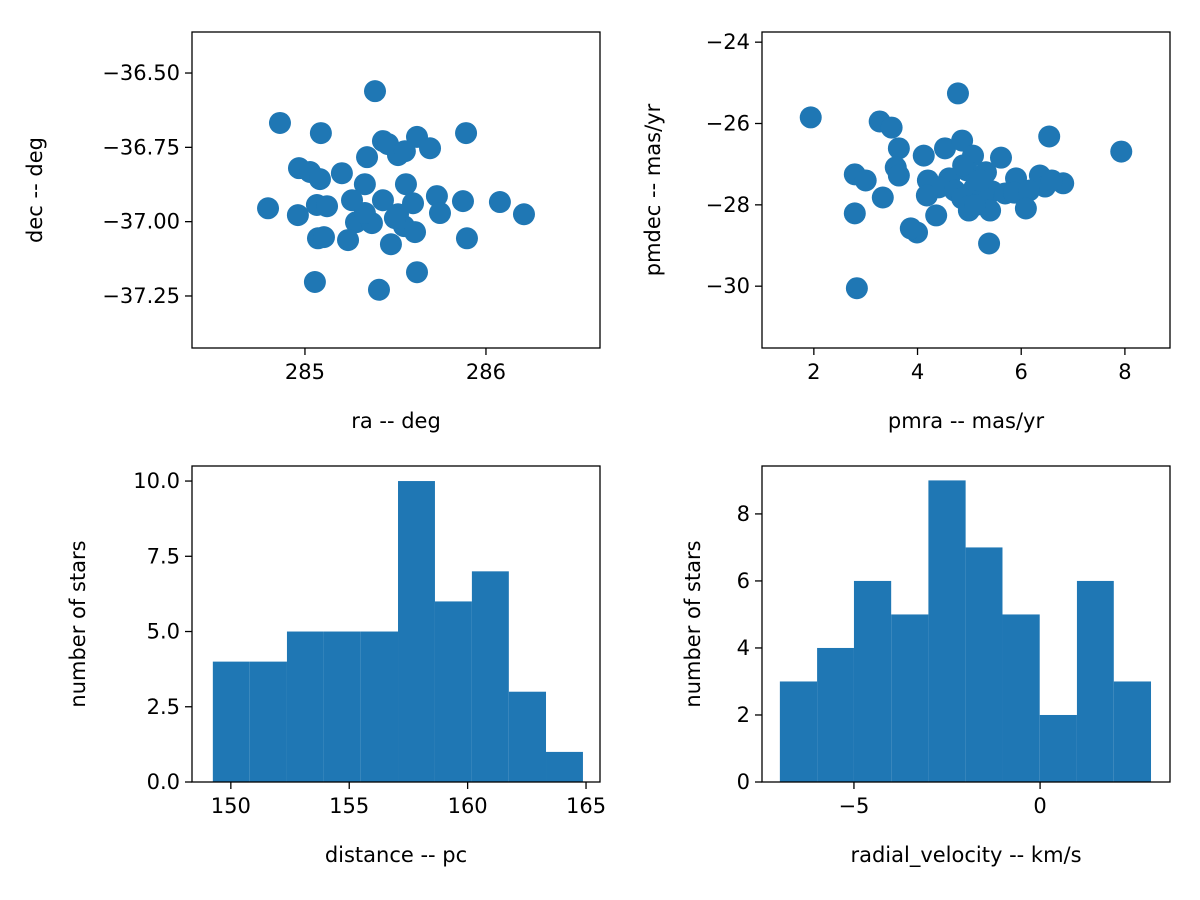 Image resolution: width=1200 pixels, height=900 pixels. I want to click on y-tick-label: 2, so click(743, 715).